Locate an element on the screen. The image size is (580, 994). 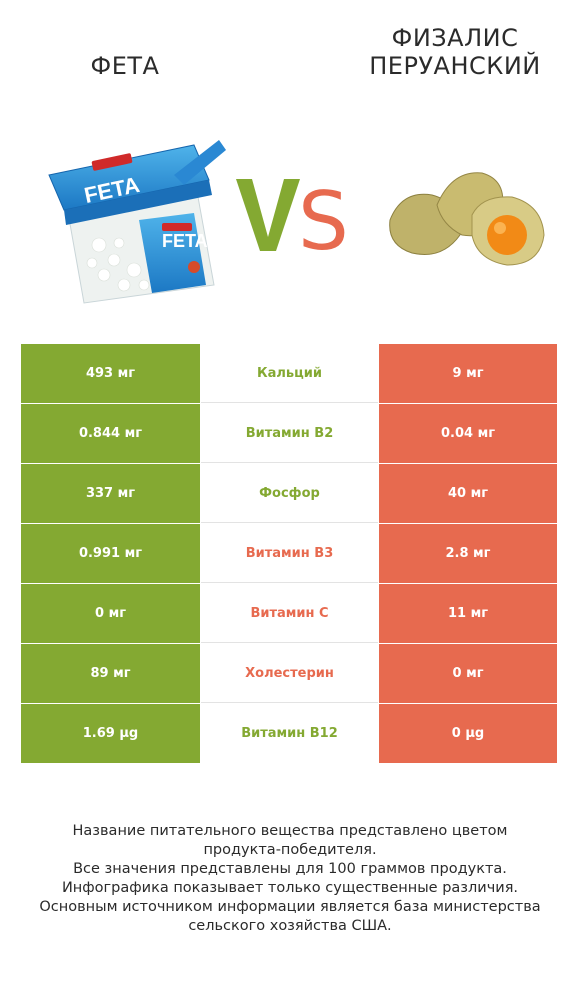
right-value: 2.8 мг is located at coordinates (468, 553).